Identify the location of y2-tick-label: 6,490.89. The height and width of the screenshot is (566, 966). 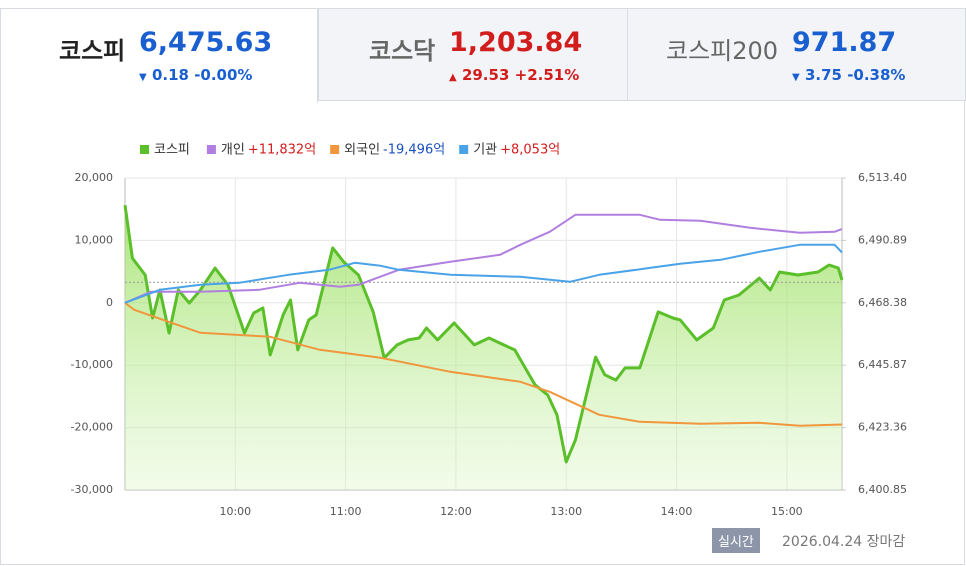
(882, 239).